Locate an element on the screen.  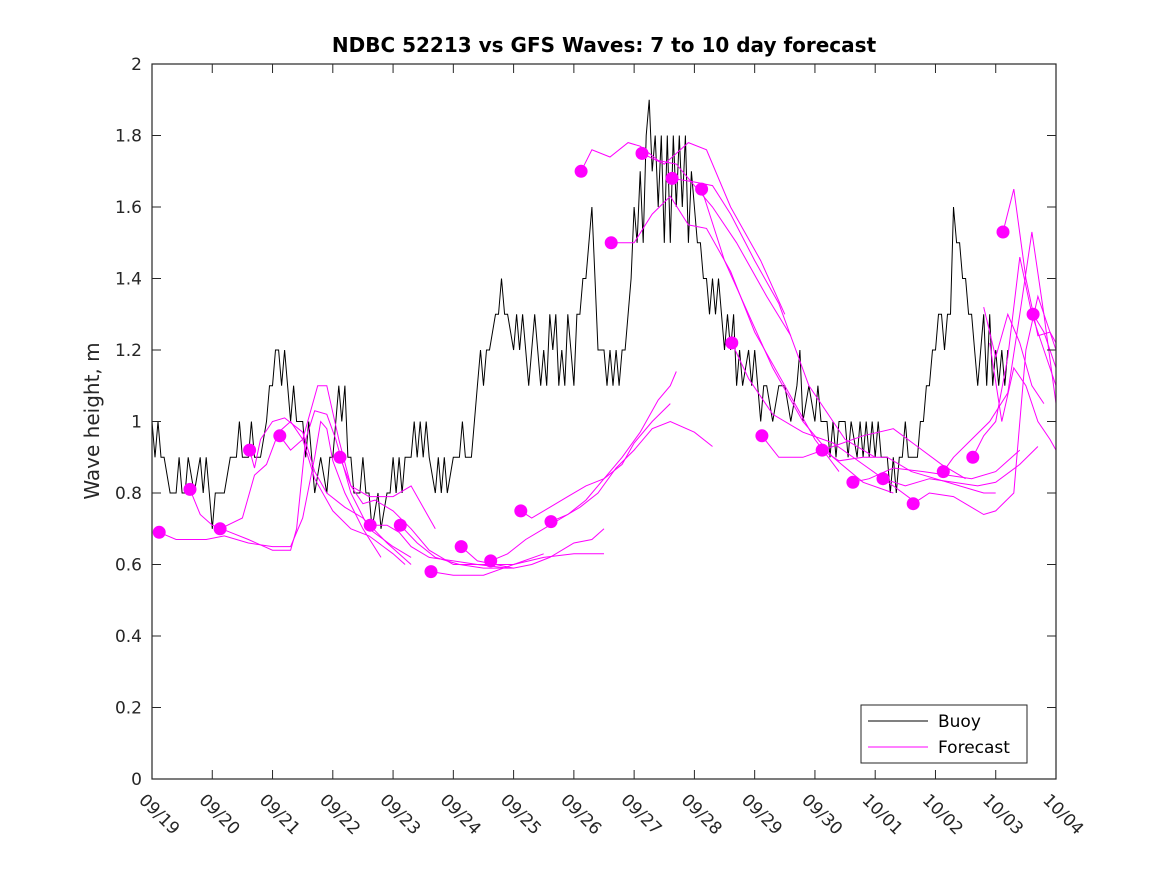
y-tick-label: 1 is located at coordinates (136, 423).